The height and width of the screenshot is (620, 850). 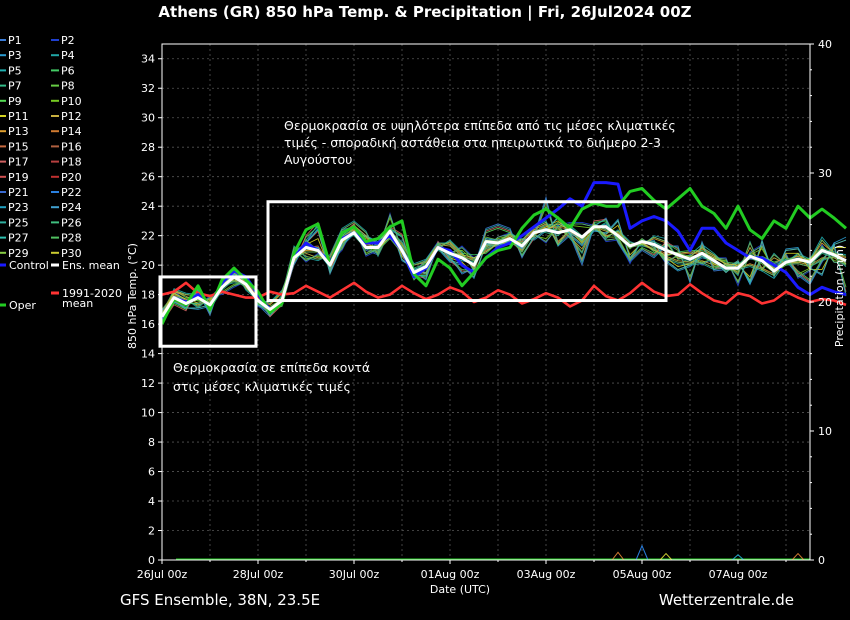 What do you see at coordinates (726, 600) in the screenshot?
I see `footer-source: Wetterzentrale.de` at bounding box center [726, 600].